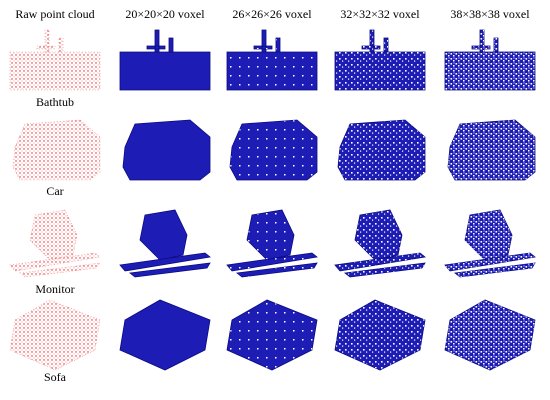 The height and width of the screenshot is (400, 550). Describe the element at coordinates (55, 102) in the screenshot. I see `row-label: Bathtub` at that location.